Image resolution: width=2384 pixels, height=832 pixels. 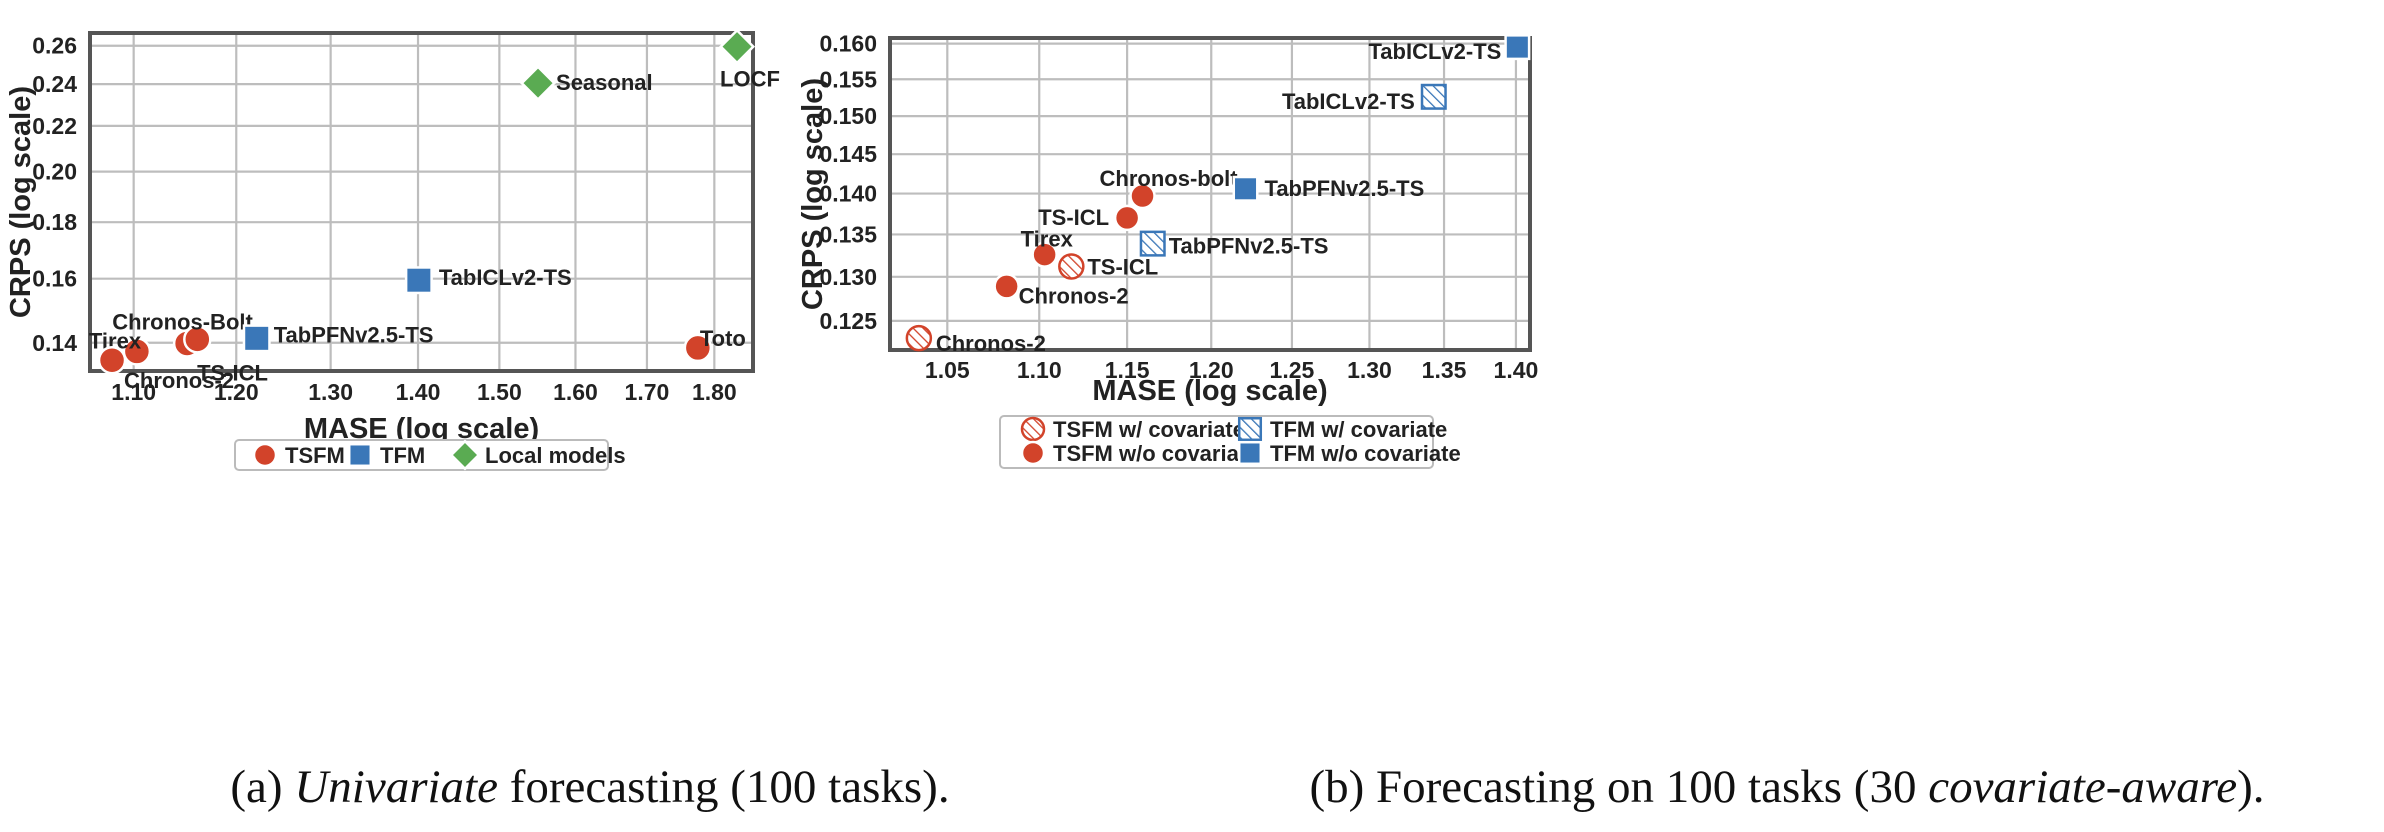 What do you see at coordinates (1155, 453) in the screenshot?
I see `legend-label: TSFM w/o covariate` at bounding box center [1155, 453].